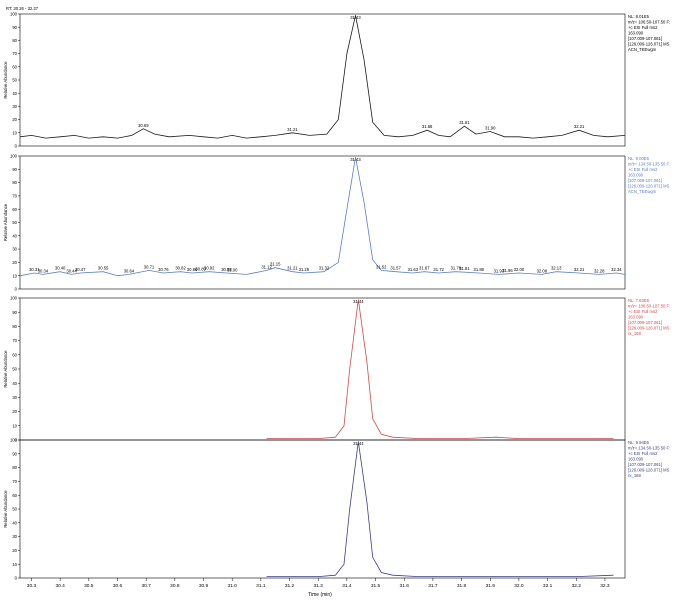 Image resolution: width=679 pixels, height=600 pixels. What do you see at coordinates (395, 268) in the screenshot?
I see `peak-label: 31.57` at bounding box center [395, 268].